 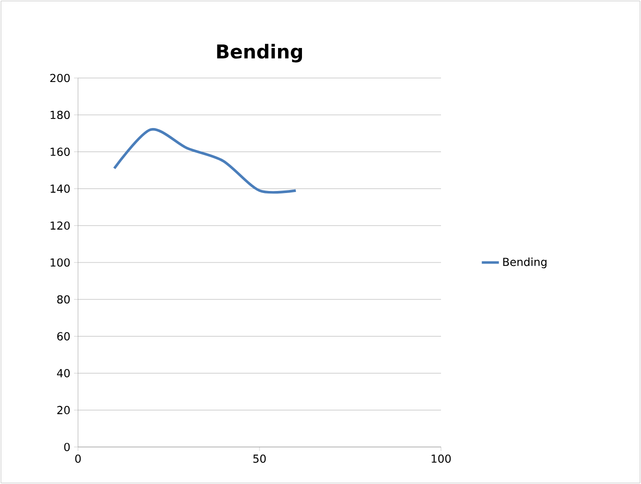 I want to click on y-tick-label: 120, so click(x=60, y=225).